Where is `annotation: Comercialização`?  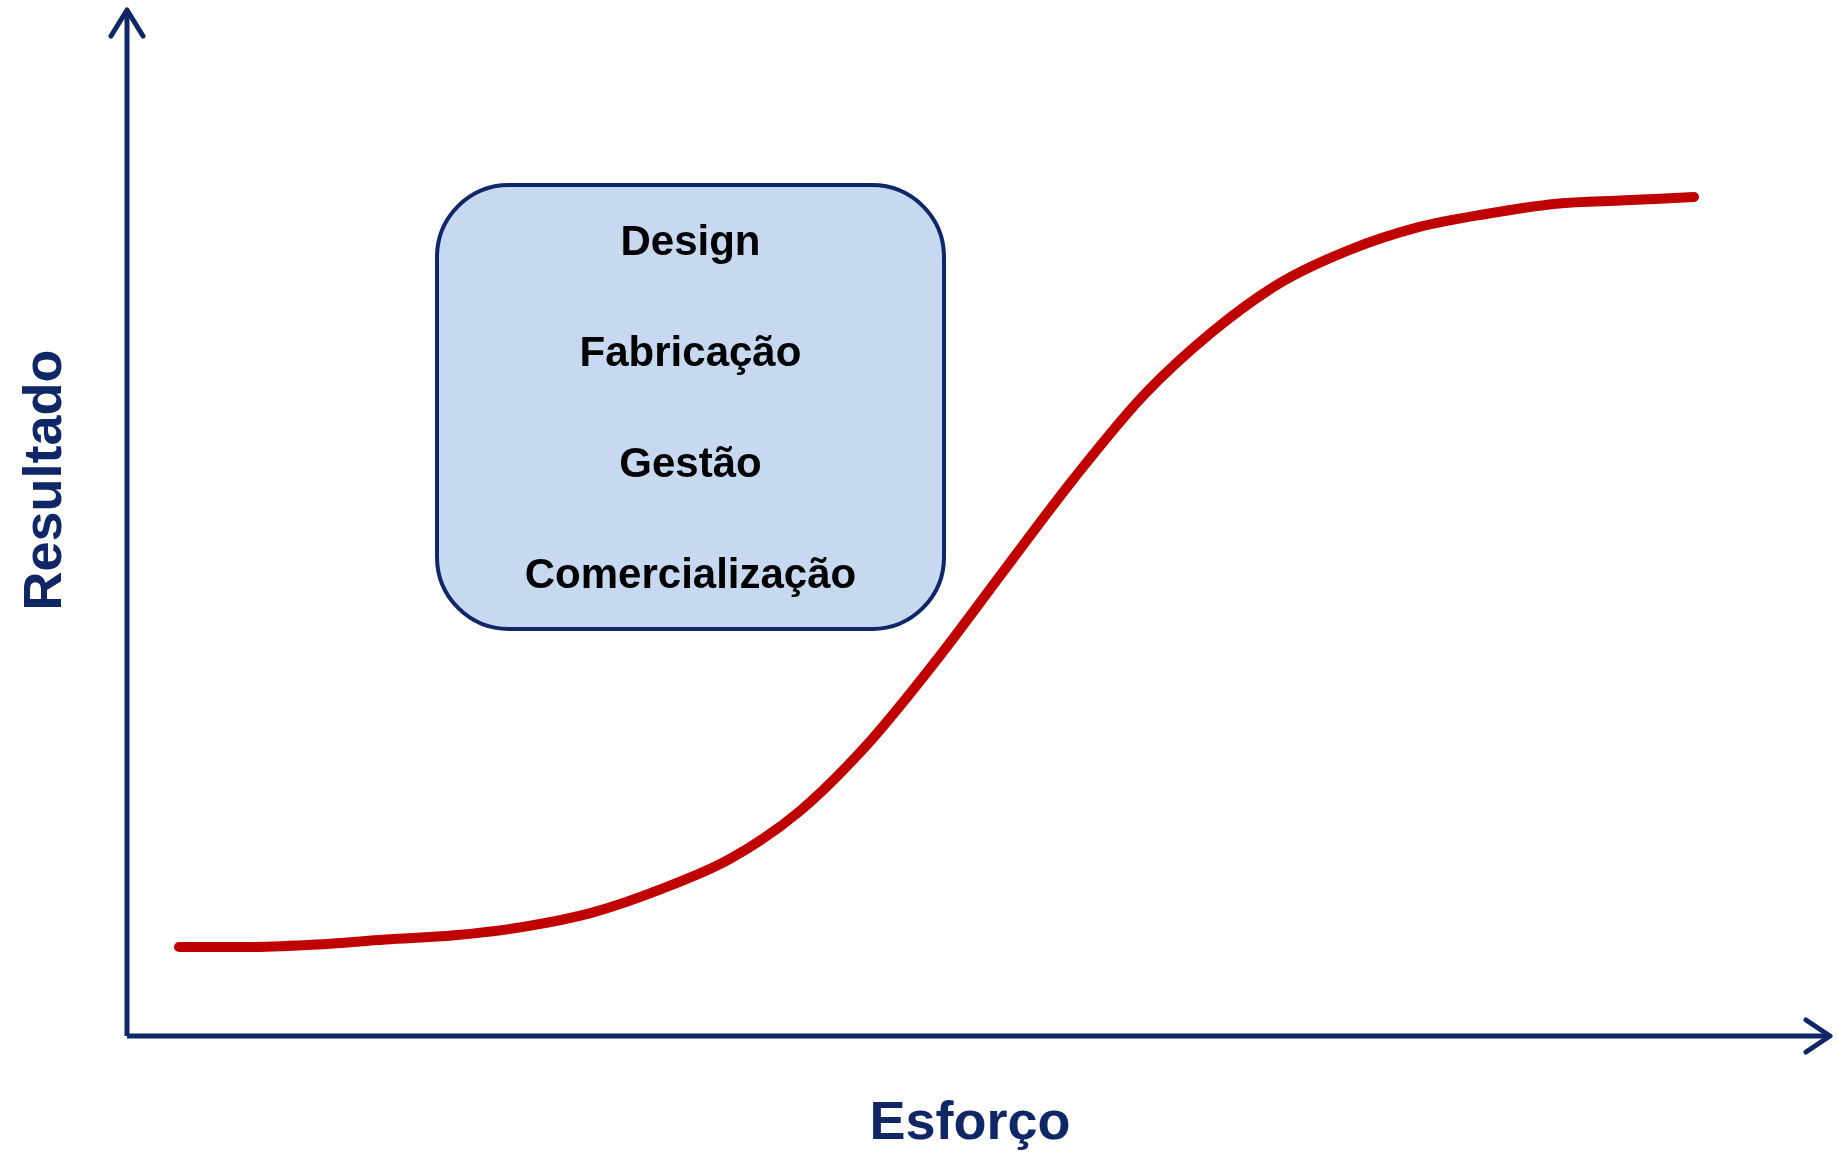
annotation: Comercialização is located at coordinates (690, 573).